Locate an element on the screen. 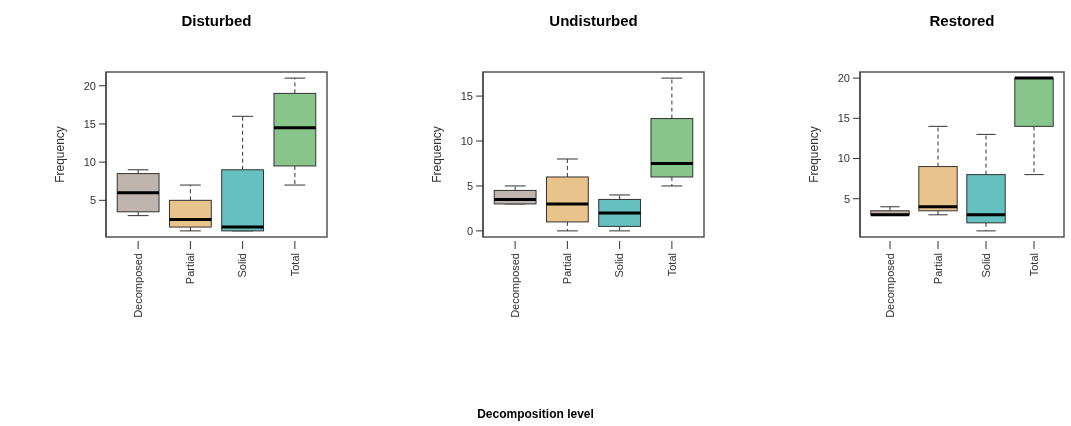 The image size is (1071, 426). chart-title: Disturbed is located at coordinates (216, 20).